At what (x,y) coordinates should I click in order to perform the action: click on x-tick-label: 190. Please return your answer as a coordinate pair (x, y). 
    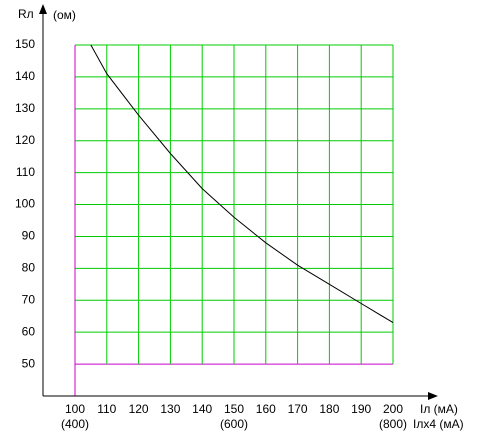
    Looking at the image, I should click on (361, 409).